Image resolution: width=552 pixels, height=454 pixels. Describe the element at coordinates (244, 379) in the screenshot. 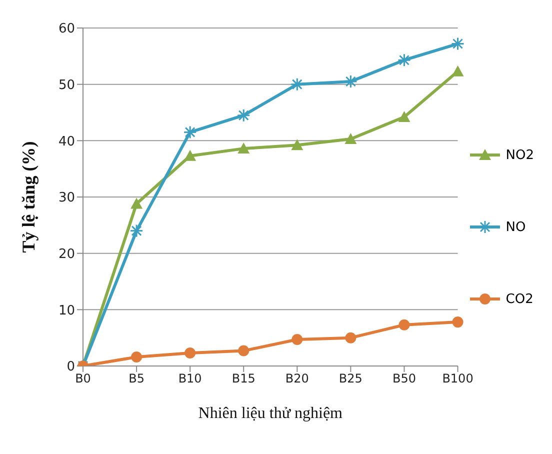

I see `x-tick-label: B15` at that location.